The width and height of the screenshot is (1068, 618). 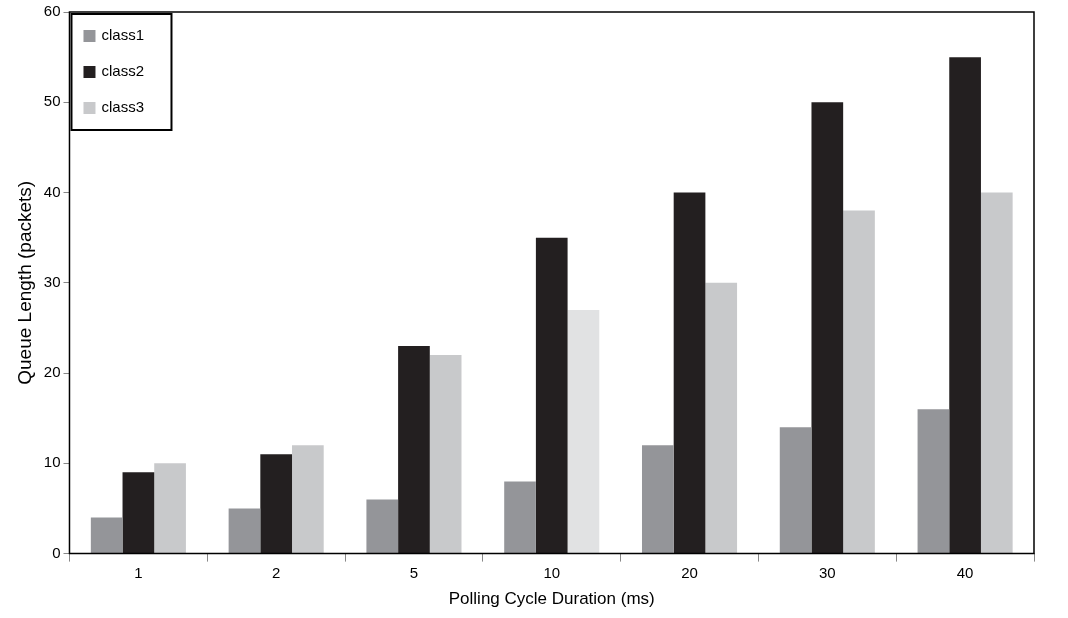 What do you see at coordinates (123, 35) in the screenshot?
I see `legend-label: class1` at bounding box center [123, 35].